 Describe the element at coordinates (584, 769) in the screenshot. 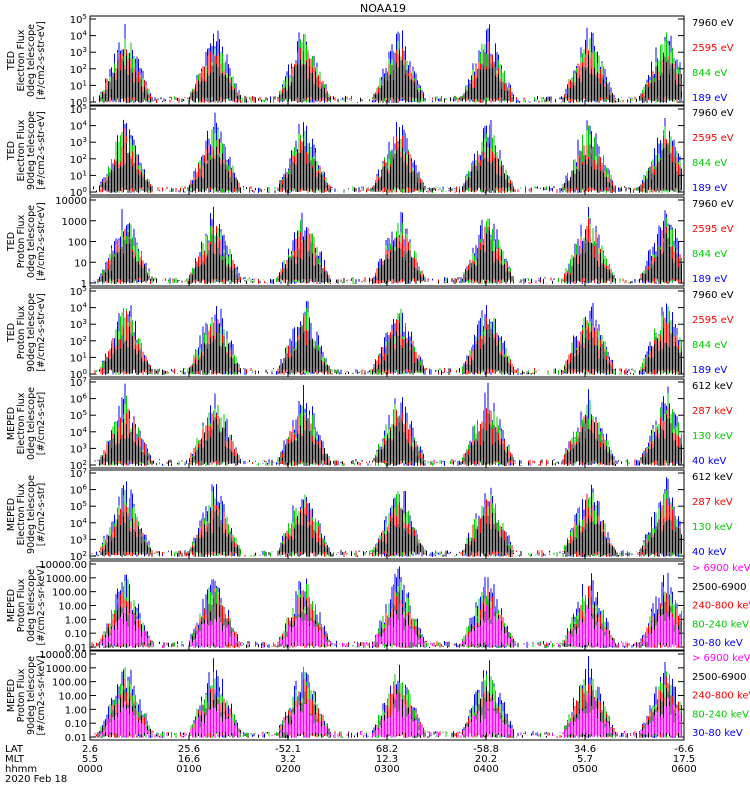

I see `x-tick-hhmm: 0500` at that location.